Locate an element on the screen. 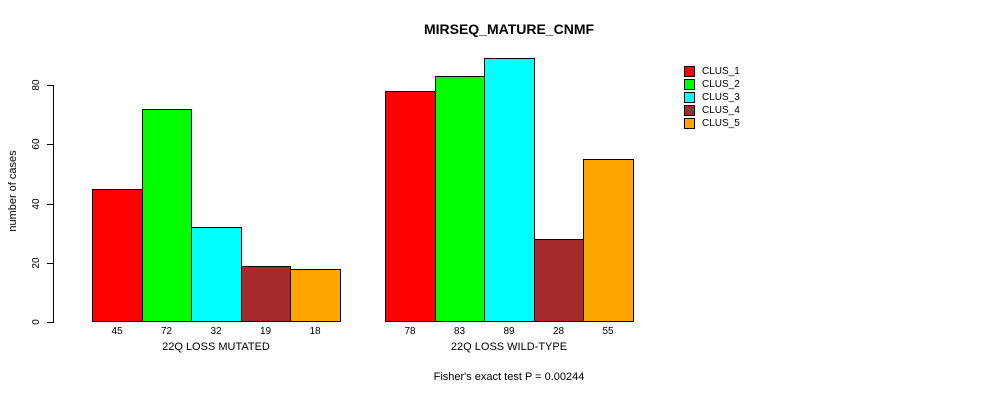 The image size is (990, 400). x-axis-group-label: 22Q LOSS MUTATED is located at coordinates (216, 347).